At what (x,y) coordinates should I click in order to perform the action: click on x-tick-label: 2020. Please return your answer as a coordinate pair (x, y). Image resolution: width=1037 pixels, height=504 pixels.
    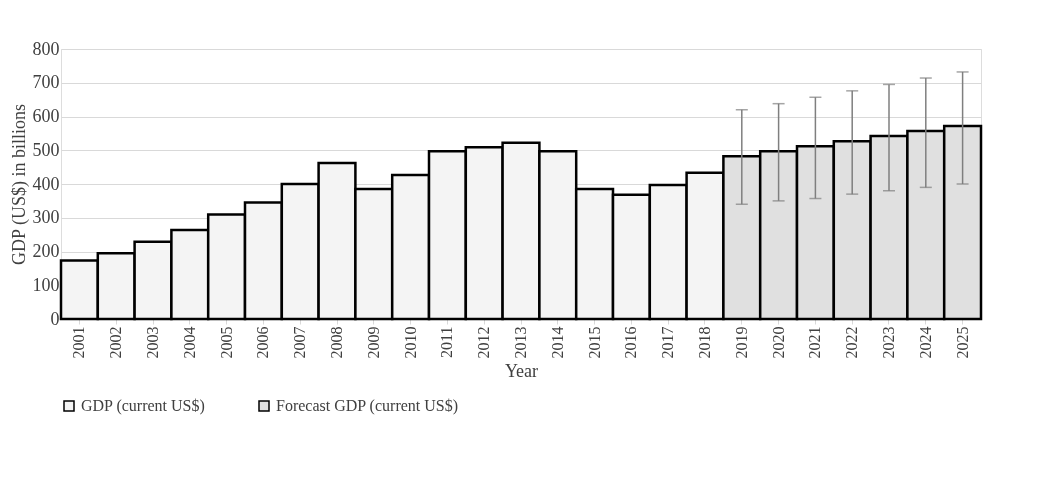
    Looking at the image, I should click on (778, 342).